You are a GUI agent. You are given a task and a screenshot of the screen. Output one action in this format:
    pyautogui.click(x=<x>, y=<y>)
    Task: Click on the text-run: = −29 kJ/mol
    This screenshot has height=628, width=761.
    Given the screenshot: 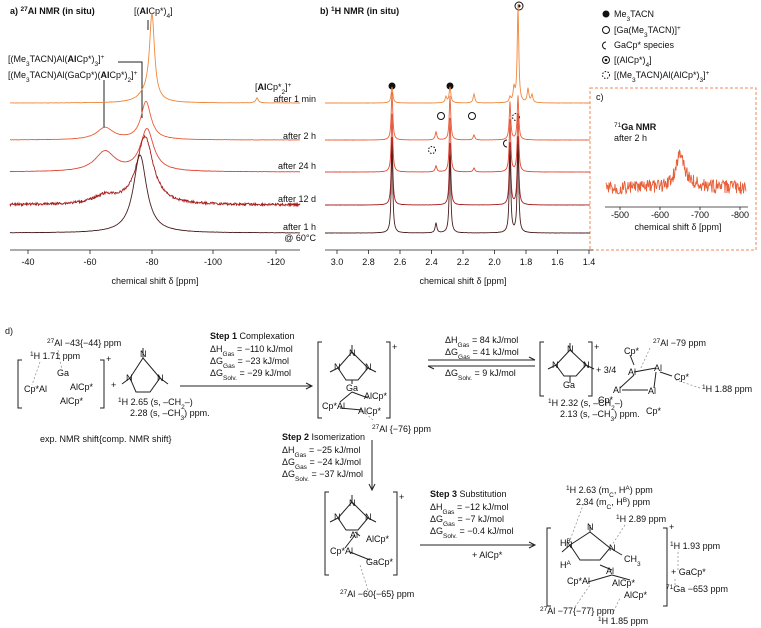 What is the action you would take?
    pyautogui.click(x=264, y=373)
    